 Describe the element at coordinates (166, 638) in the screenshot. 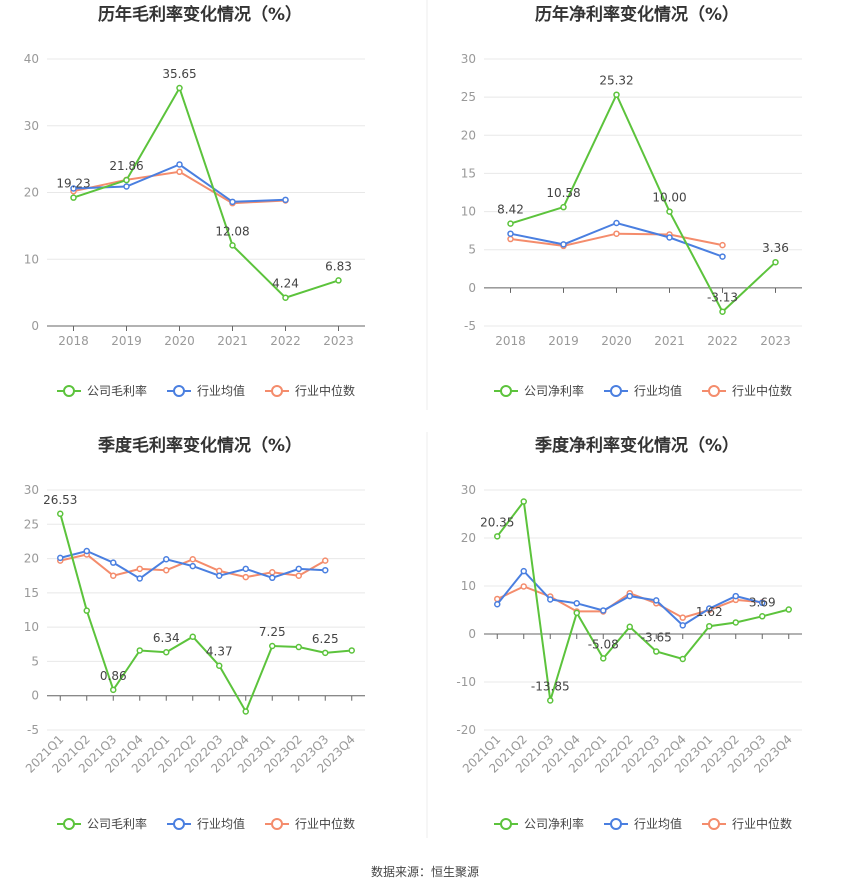

I see `chart3-data-label: 6.34` at that location.